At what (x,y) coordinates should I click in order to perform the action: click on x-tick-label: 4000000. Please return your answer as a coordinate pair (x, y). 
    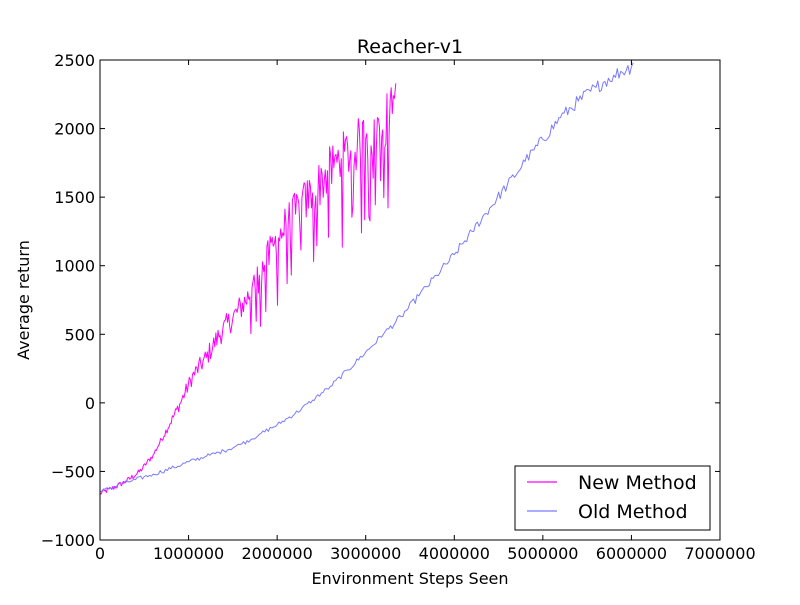
    Looking at the image, I should click on (454, 553).